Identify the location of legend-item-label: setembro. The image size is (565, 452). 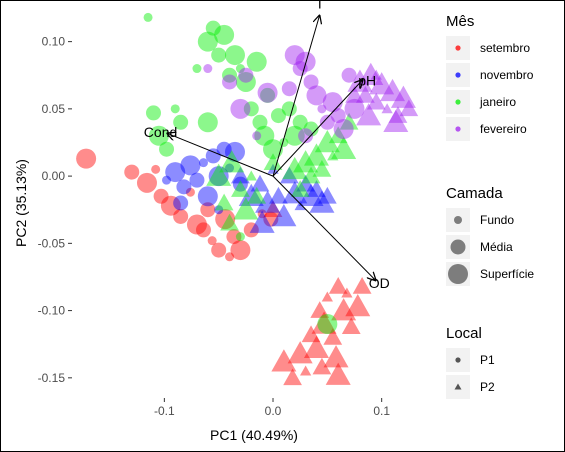
(505, 48).